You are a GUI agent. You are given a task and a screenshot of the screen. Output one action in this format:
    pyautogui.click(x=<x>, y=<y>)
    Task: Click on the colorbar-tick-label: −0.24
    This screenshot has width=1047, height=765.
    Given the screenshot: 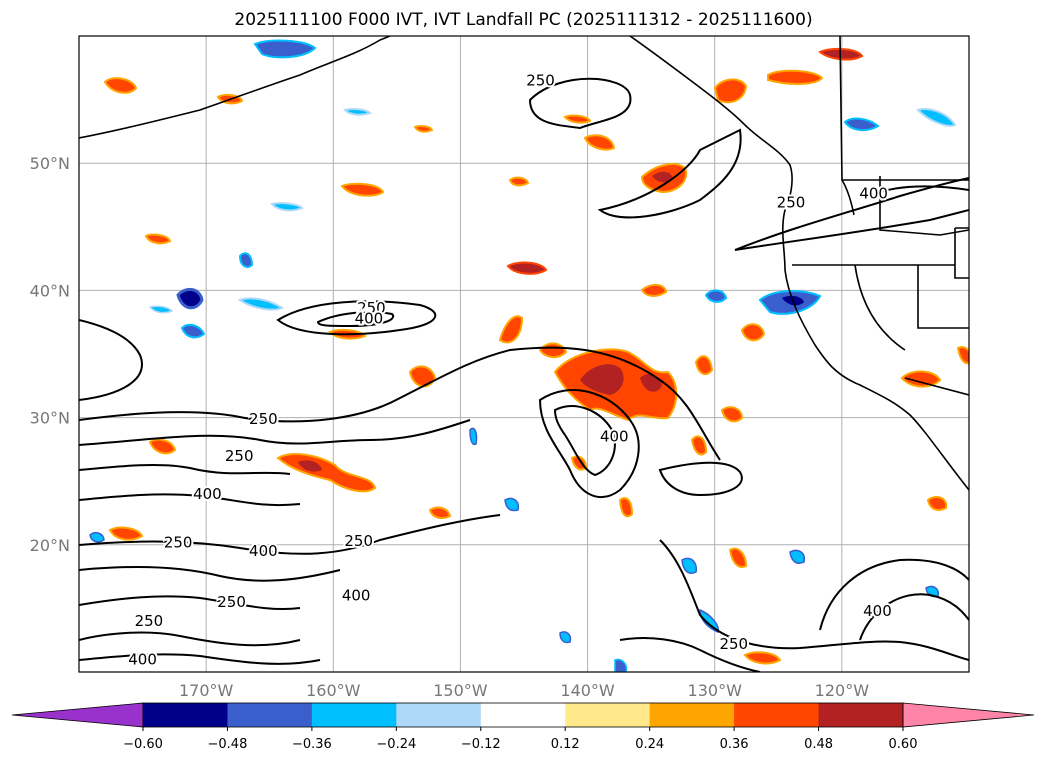 What is the action you would take?
    pyautogui.click(x=396, y=744)
    